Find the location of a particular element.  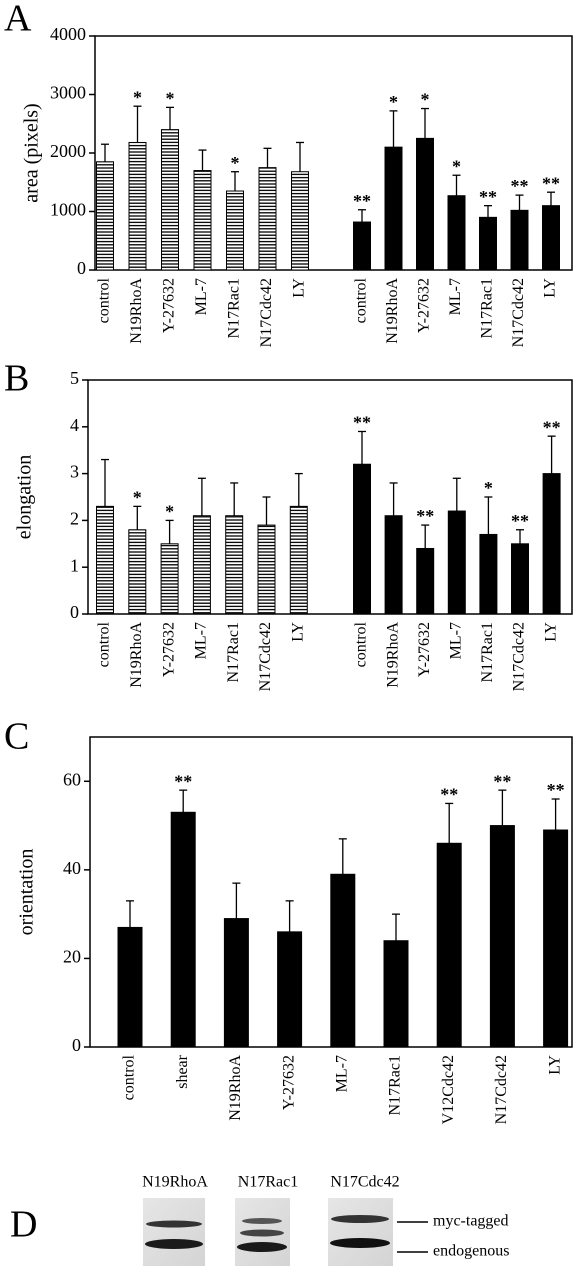

y-tick-label: 4000 is located at coordinates (68, 34).